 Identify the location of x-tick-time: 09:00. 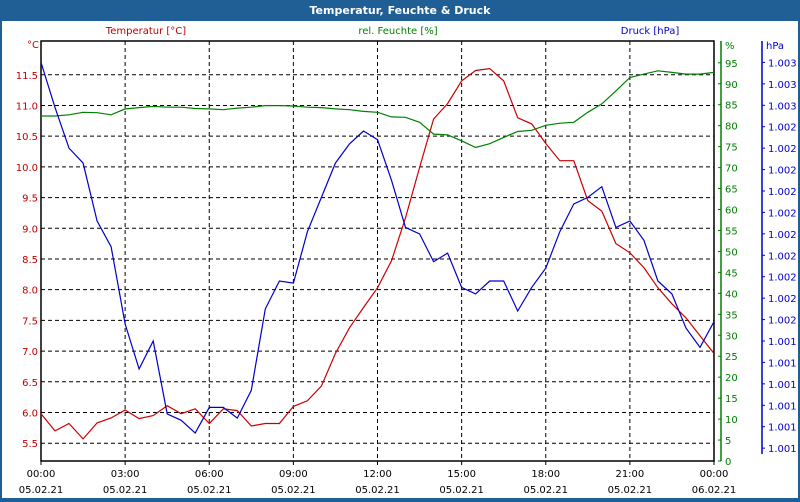
(293, 474).